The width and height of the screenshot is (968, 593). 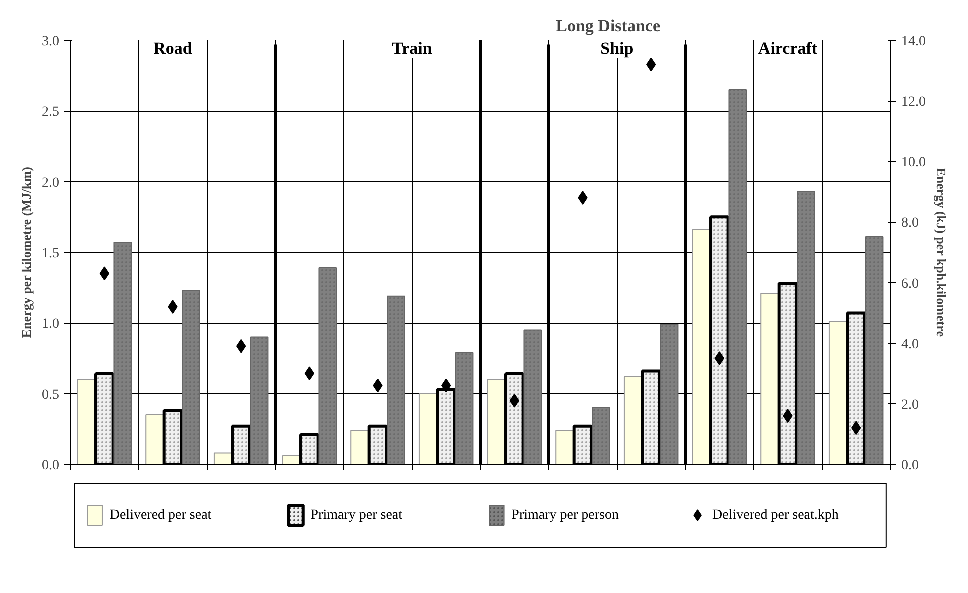 What do you see at coordinates (412, 48) in the screenshot?
I see `annotation: Train` at bounding box center [412, 48].